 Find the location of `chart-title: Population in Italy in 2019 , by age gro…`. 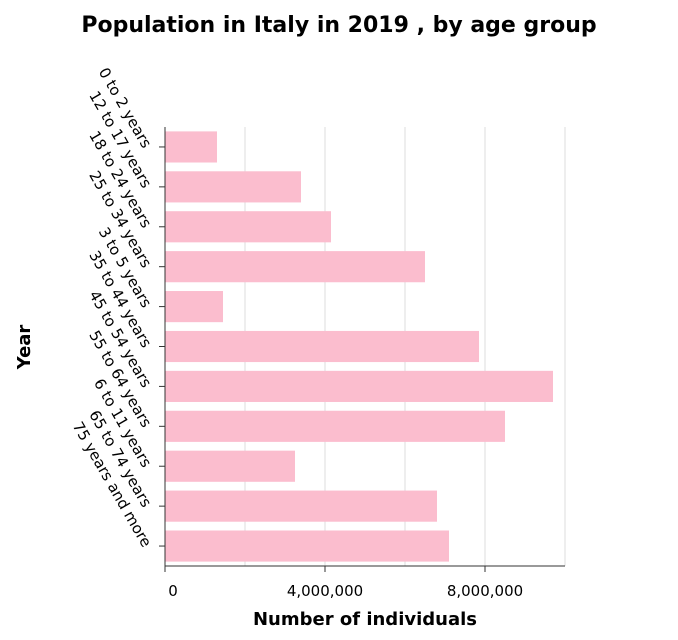

chart-title: Population in Italy in 2019 , by age gro… is located at coordinates (338, 25).